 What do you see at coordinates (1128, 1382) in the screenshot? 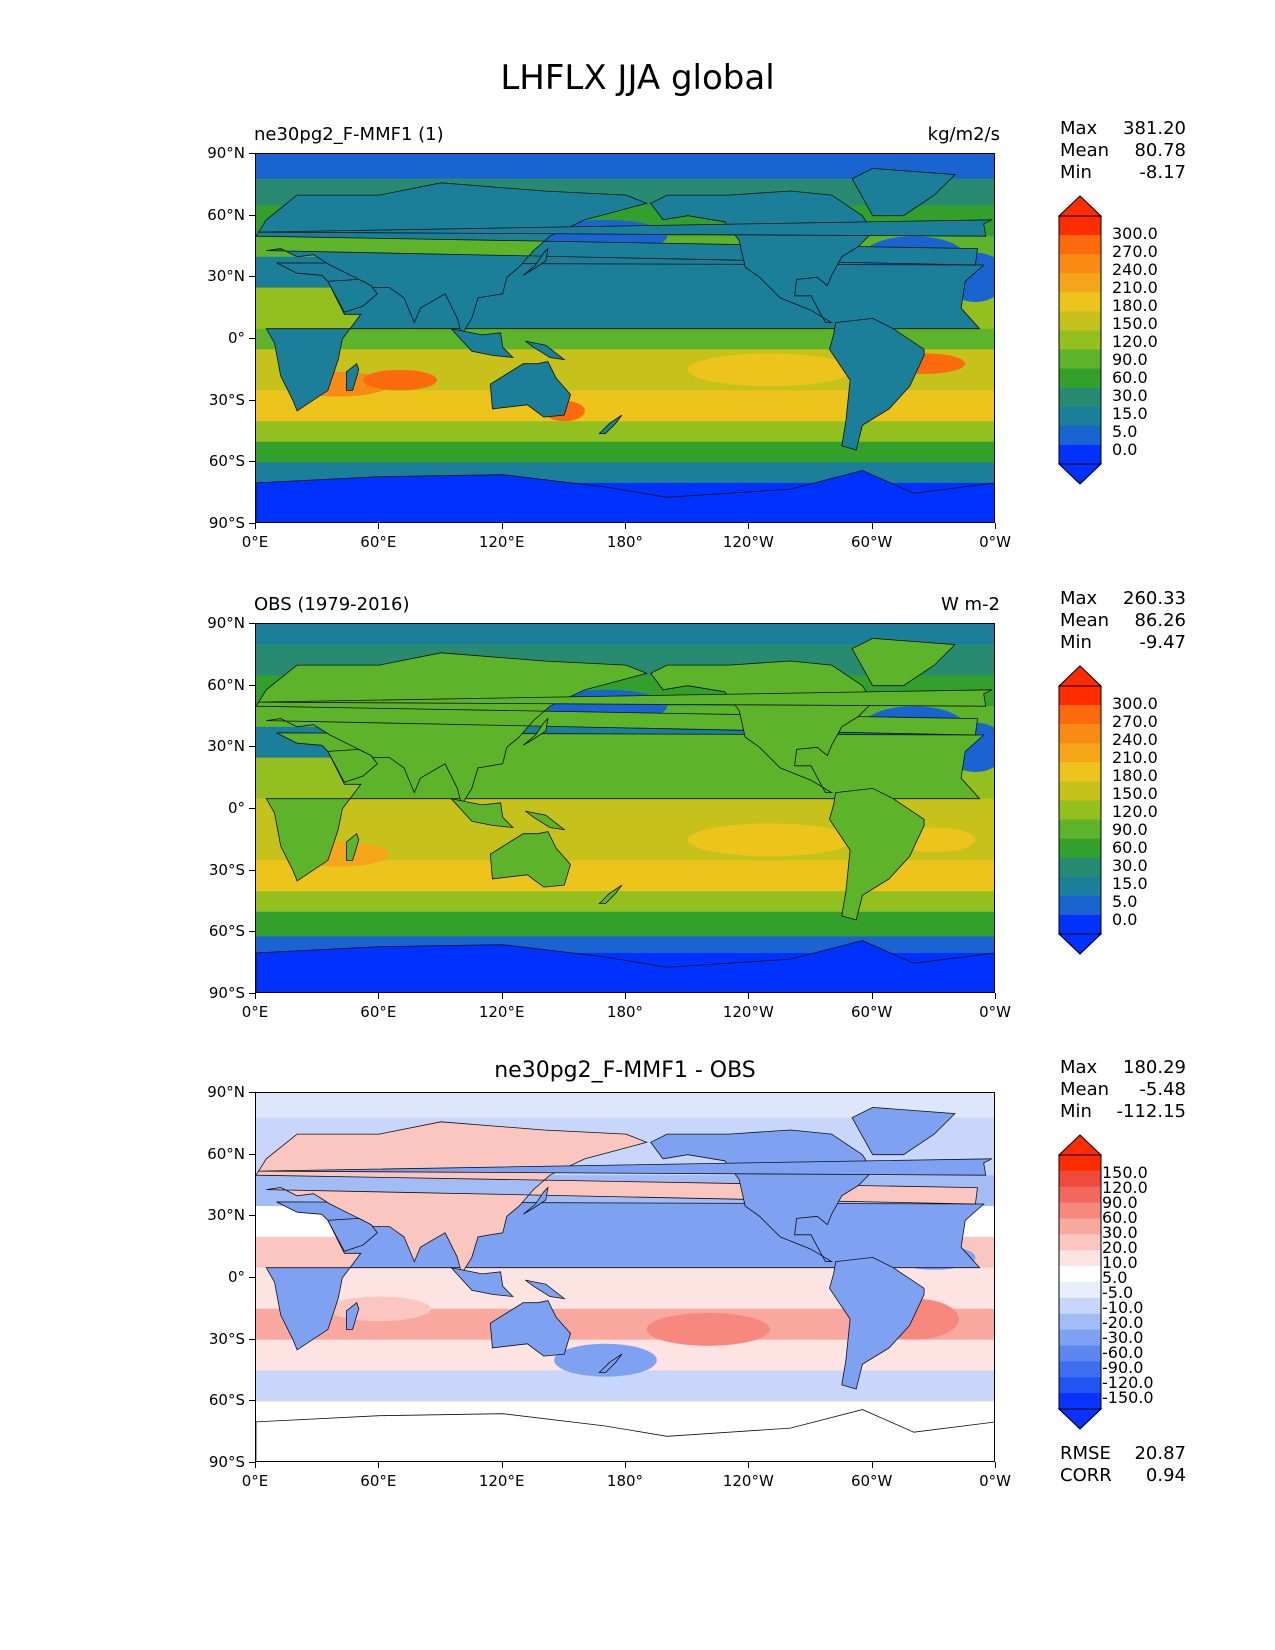
I see `colorbar-level-label: -120.0` at bounding box center [1128, 1382].